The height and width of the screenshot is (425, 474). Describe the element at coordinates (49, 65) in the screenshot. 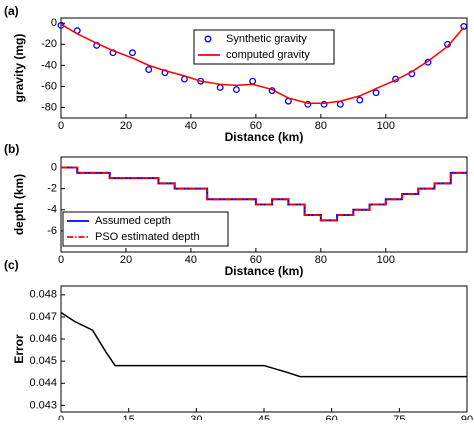

I see `y-tick-label: -40` at that location.